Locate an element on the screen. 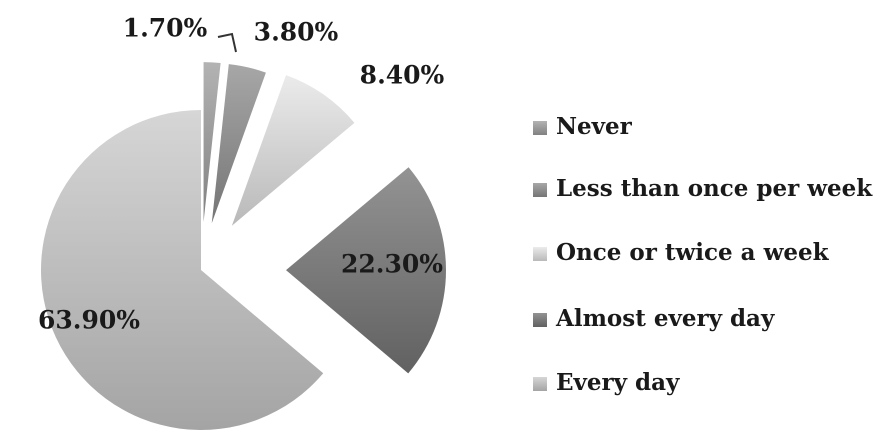 Image resolution: width=896 pixels, height=439 pixels. legend-swatch-almost-every-day is located at coordinates (540, 320).